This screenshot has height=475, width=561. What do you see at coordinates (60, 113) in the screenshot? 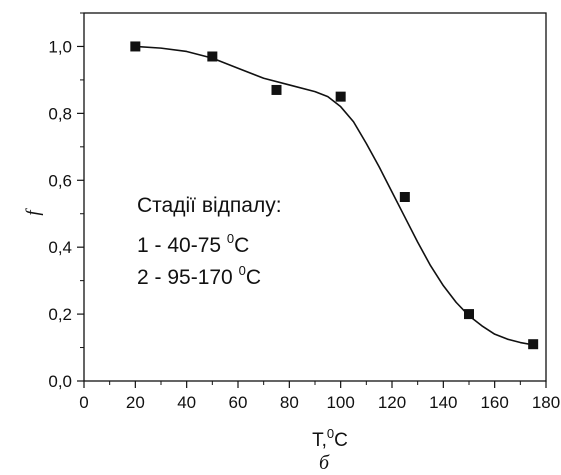
I see `y-tick-label: 0,8` at bounding box center [60, 113].